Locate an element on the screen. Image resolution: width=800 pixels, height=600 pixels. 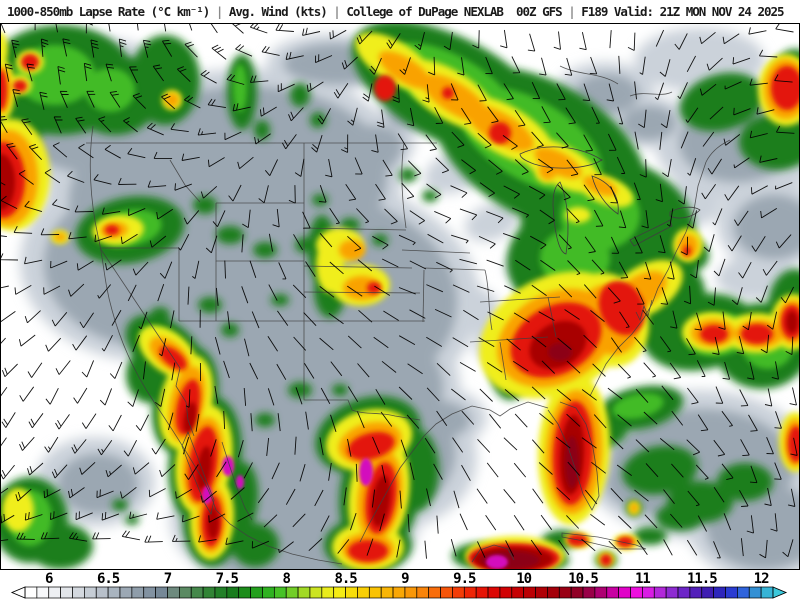
colorbar-segments is located at coordinates (399, 592).